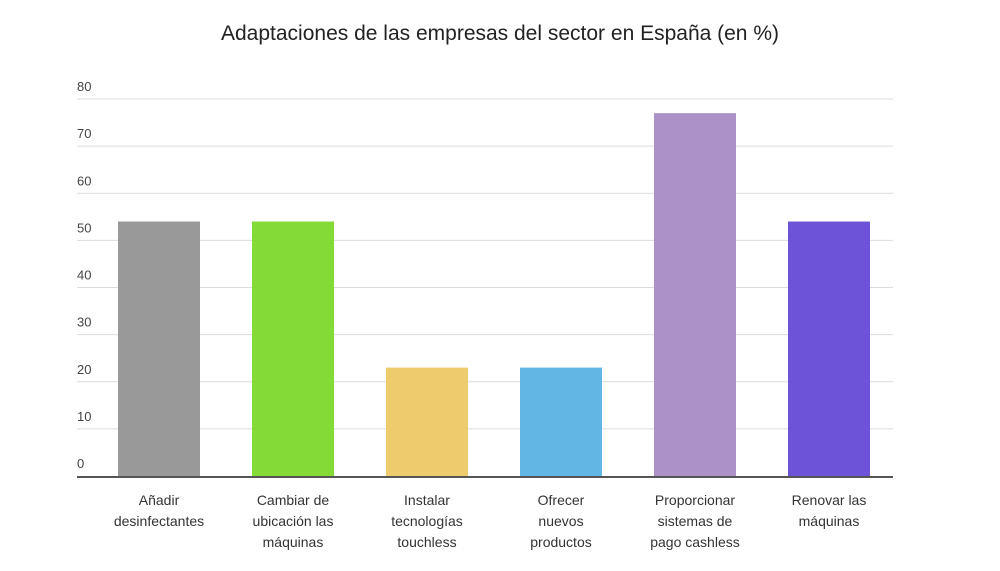  I want to click on y-tick-label: 70, so click(84, 133).